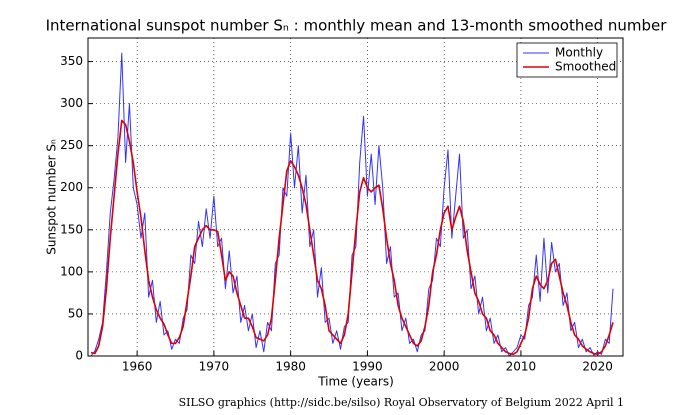  Describe the element at coordinates (71, 271) in the screenshot. I see `y-tick-label: 100` at that location.